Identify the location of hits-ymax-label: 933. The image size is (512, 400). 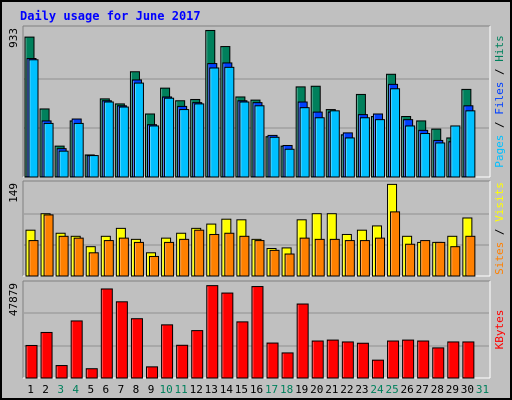
(13, 38).